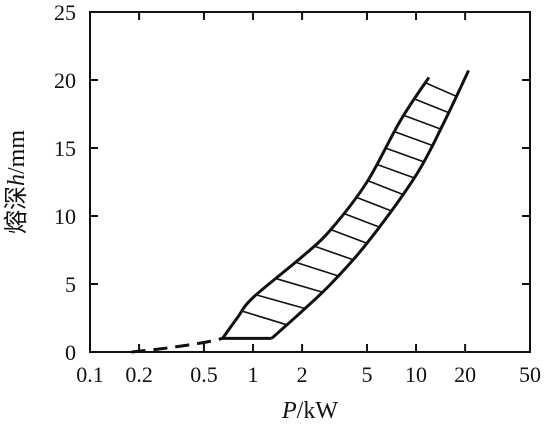  Describe the element at coordinates (65, 216) in the screenshot. I see `y-tick-label: 10` at that location.